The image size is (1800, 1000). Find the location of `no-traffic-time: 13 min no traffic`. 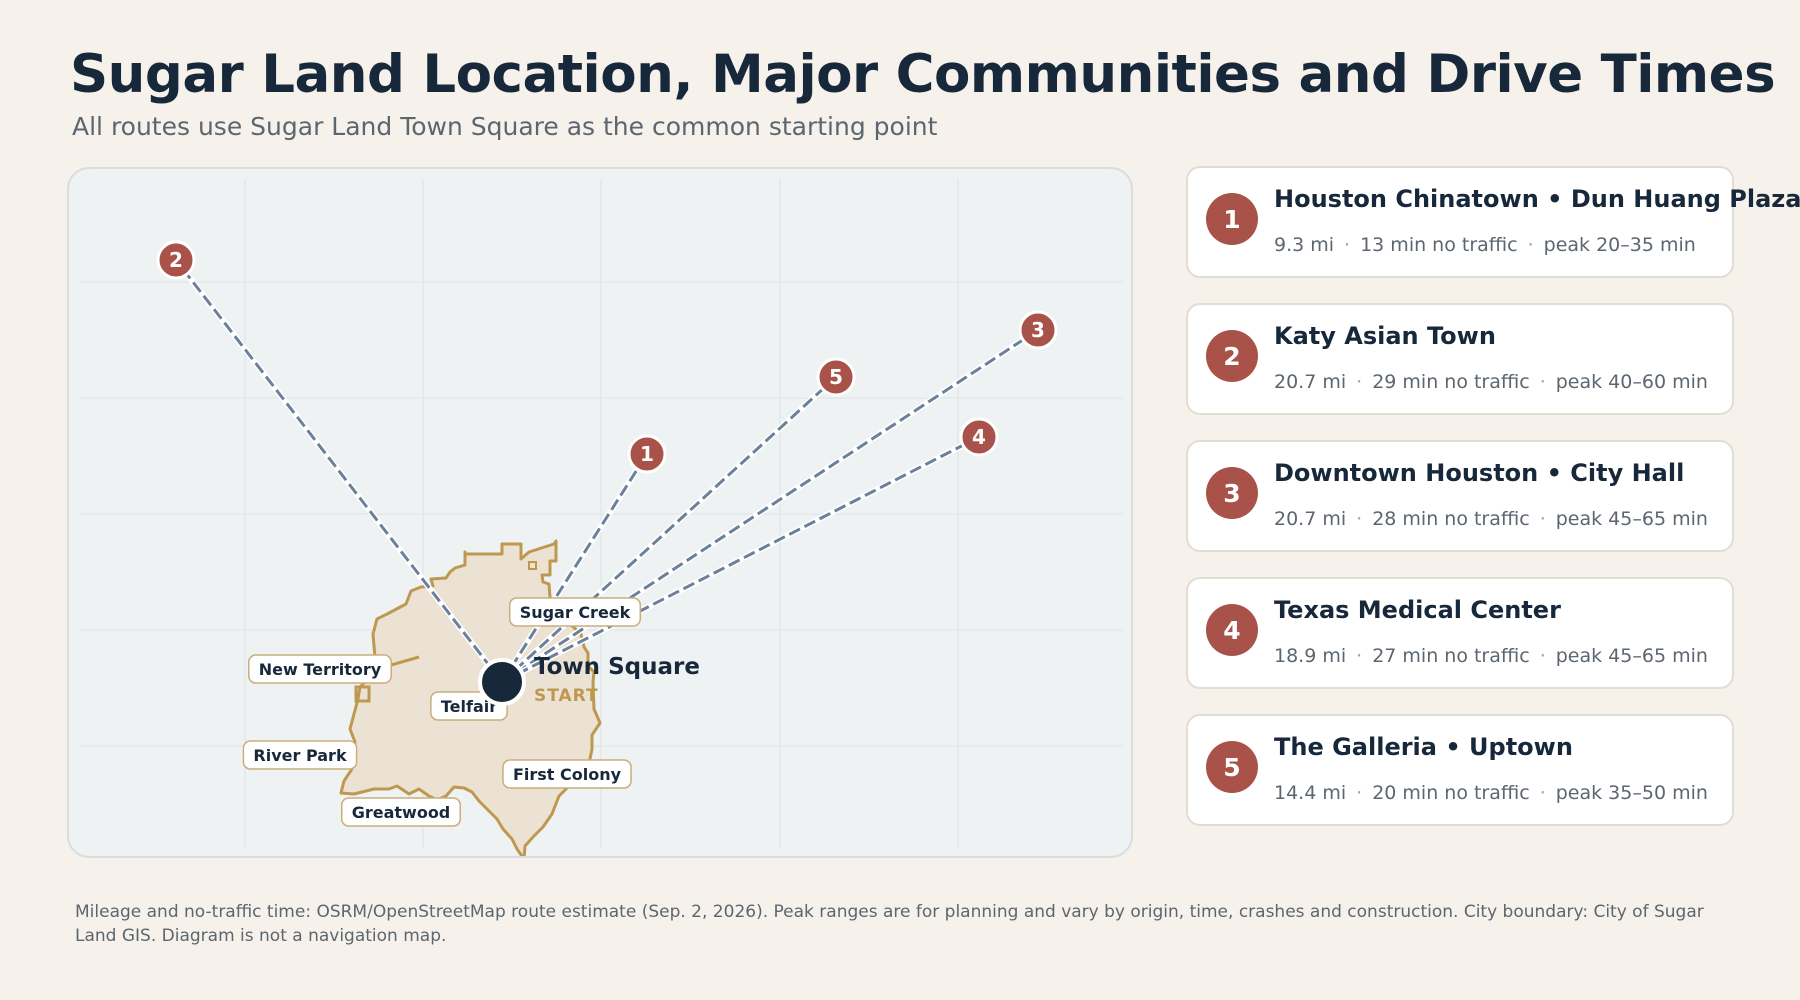

no-traffic-time: 13 min no traffic is located at coordinates (1439, 245).